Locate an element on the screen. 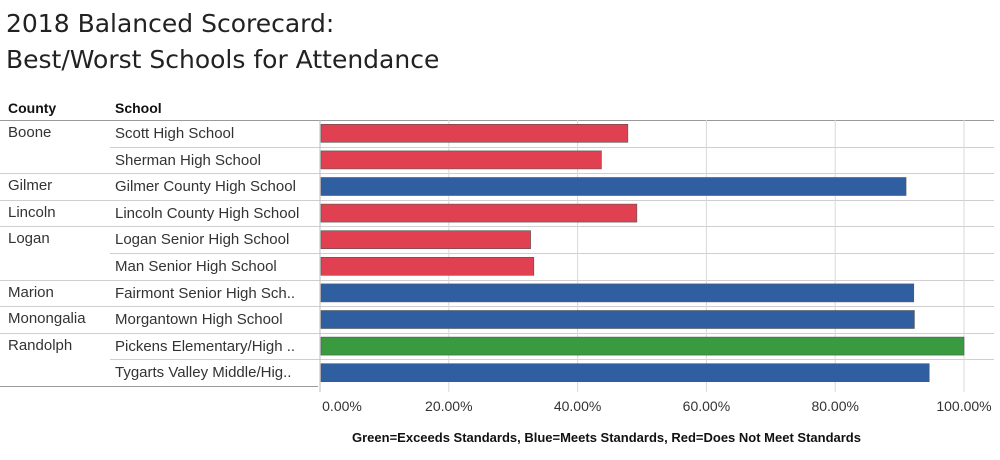  school-label: Pickens Elementary/High .. is located at coordinates (205, 346).